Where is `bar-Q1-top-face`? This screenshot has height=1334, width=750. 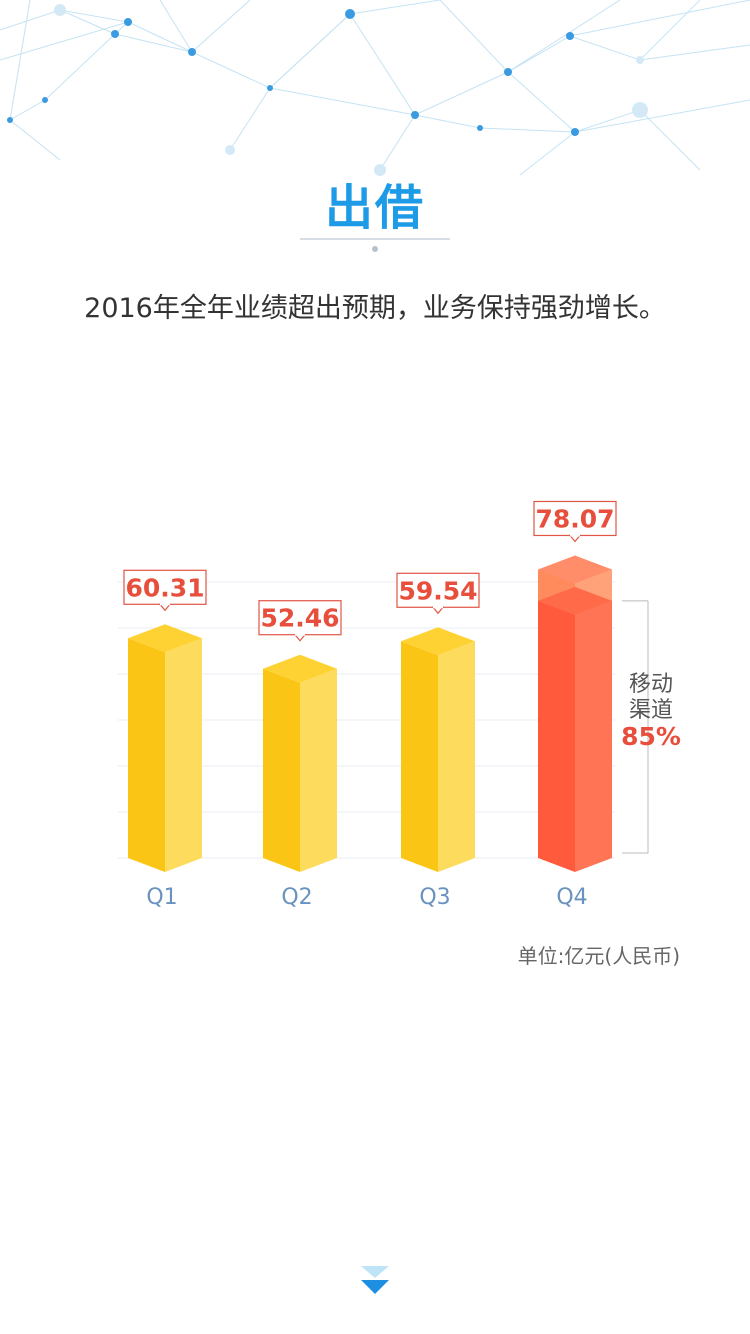
bar-Q1-top-face is located at coordinates (165, 638).